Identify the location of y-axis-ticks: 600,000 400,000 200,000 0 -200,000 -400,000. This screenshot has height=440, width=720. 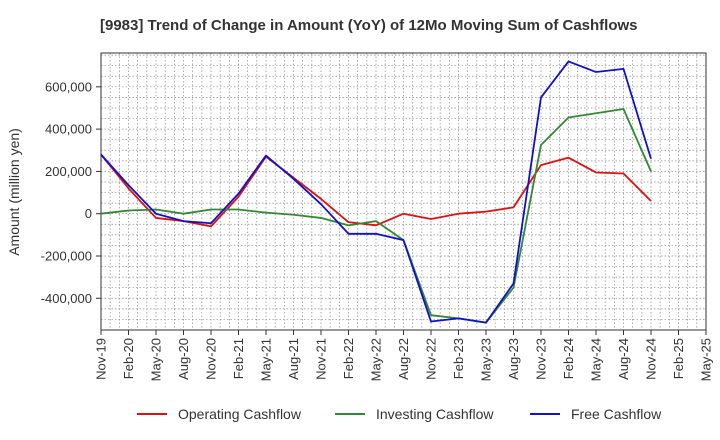
(71, 192).